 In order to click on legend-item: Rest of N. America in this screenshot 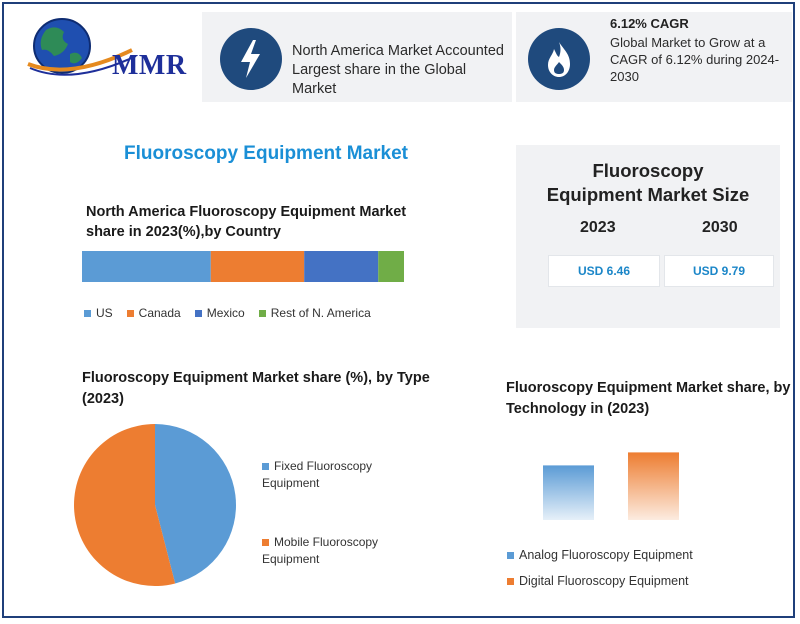, I will do `click(314, 313)`.